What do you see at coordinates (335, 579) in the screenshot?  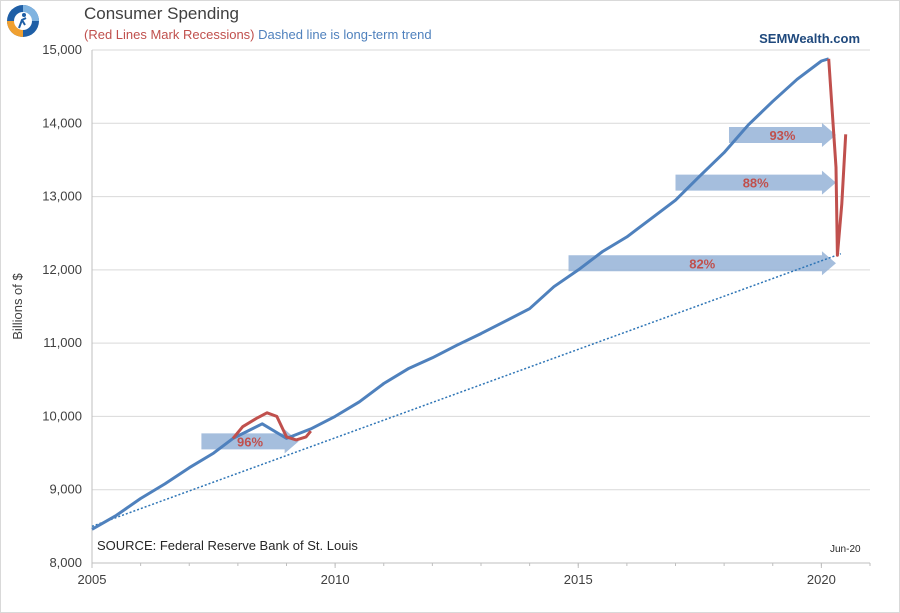 I see `x-tick-label: 2010` at bounding box center [335, 579].